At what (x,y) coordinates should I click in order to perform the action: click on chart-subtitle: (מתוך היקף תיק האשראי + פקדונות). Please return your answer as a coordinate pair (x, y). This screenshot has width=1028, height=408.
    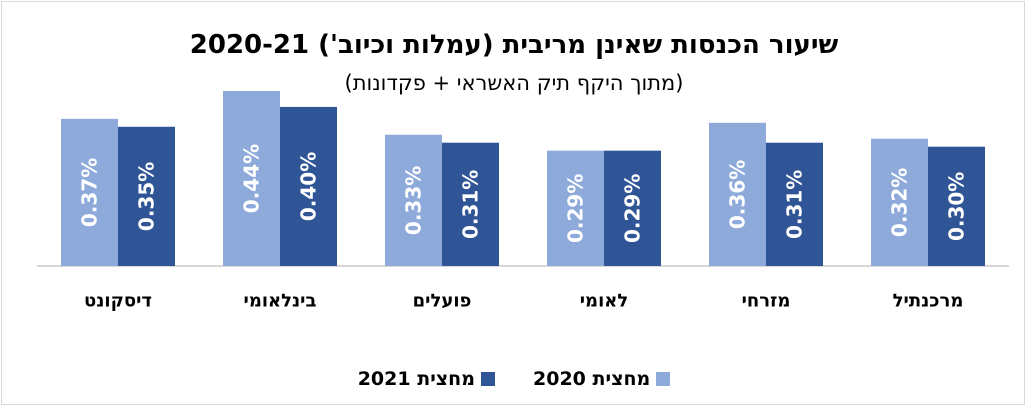
    Looking at the image, I should click on (514, 83).